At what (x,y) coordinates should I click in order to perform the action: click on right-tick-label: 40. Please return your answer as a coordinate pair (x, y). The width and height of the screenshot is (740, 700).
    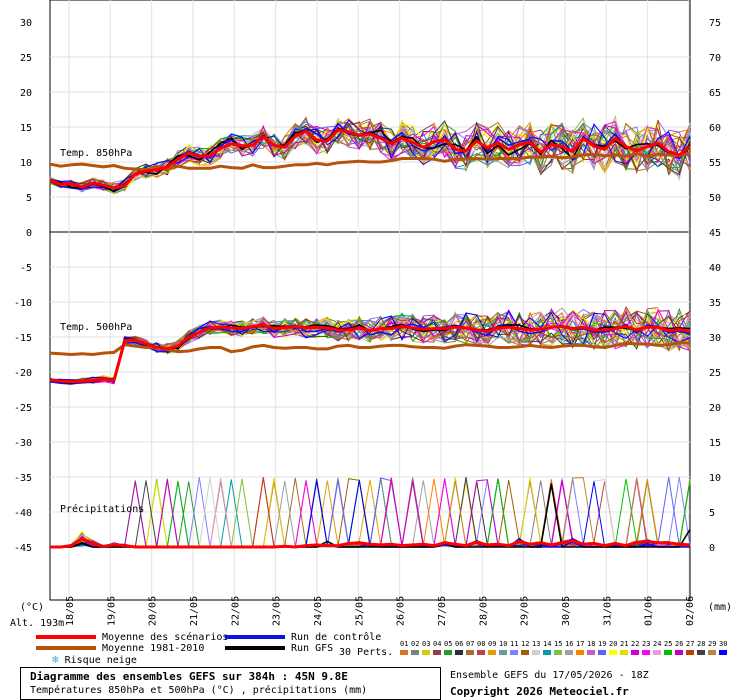
    Looking at the image, I should click on (715, 268).